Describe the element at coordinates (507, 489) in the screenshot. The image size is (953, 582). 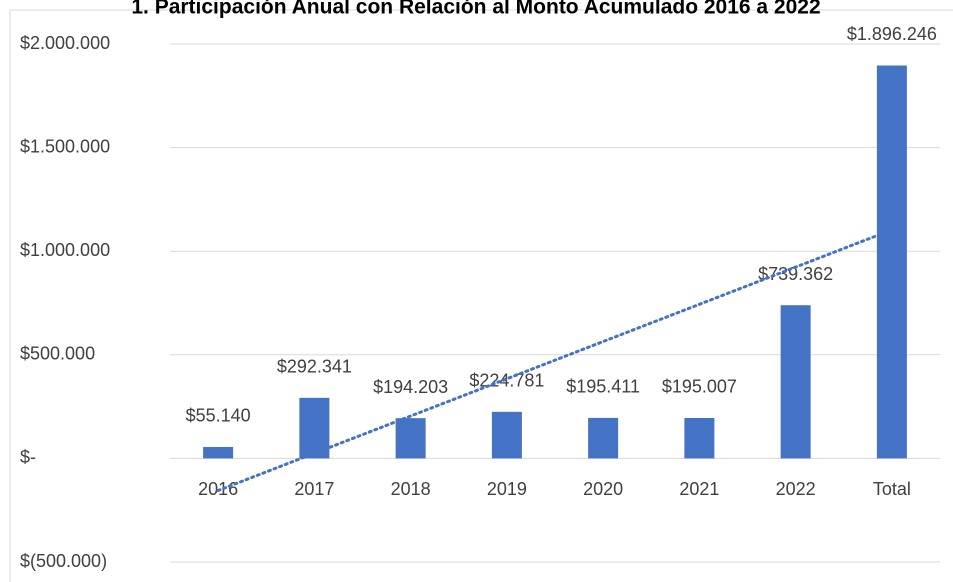
I see `x-tick-label: 2019` at that location.